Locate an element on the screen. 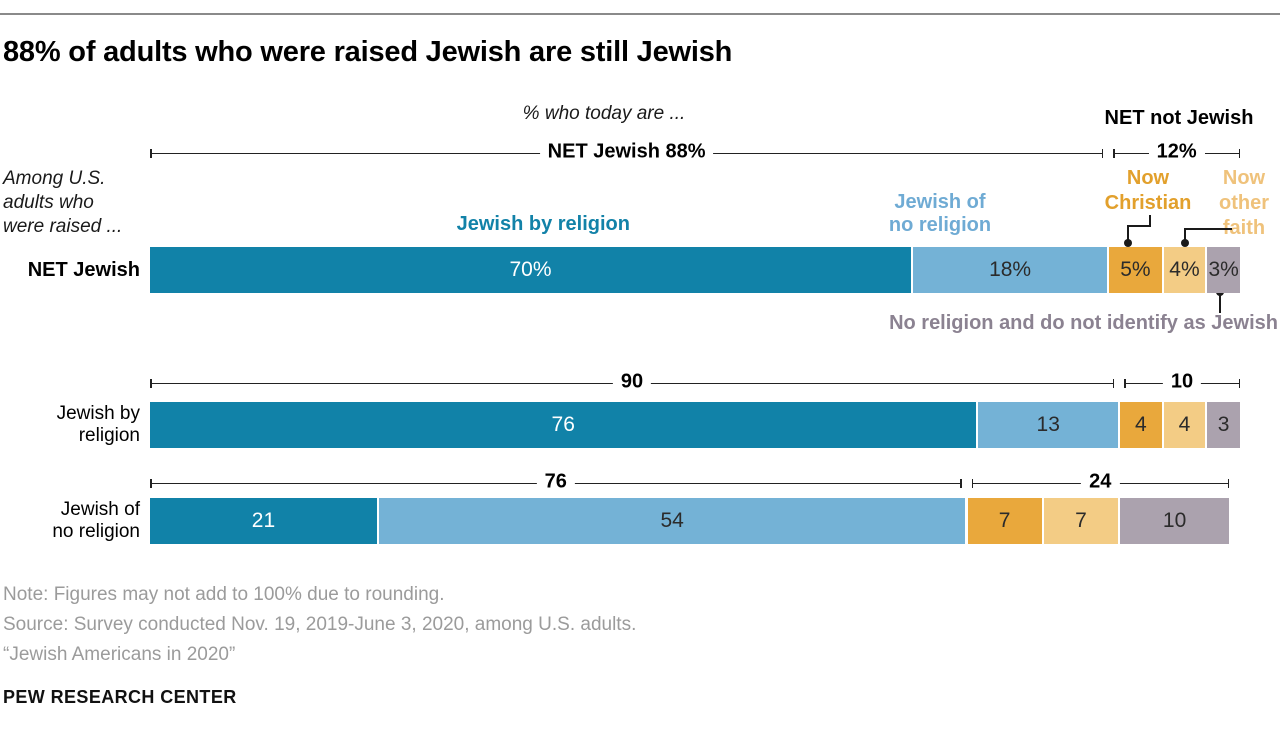  bar-segment-jewish-of-no-religion: 54 is located at coordinates (672, 521).